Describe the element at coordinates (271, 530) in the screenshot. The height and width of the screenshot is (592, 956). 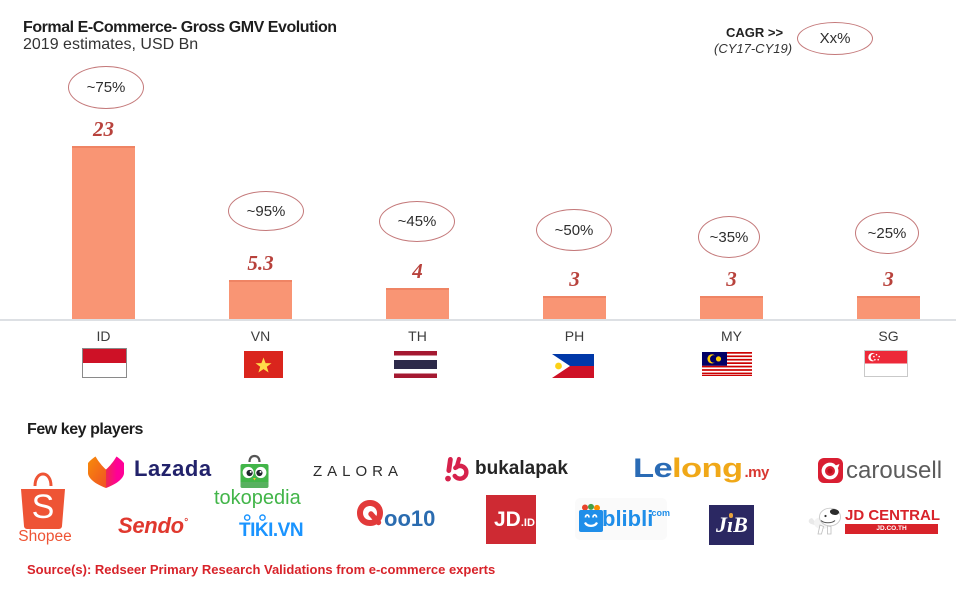
I see `svg-text: TIKI.VN` at that location.